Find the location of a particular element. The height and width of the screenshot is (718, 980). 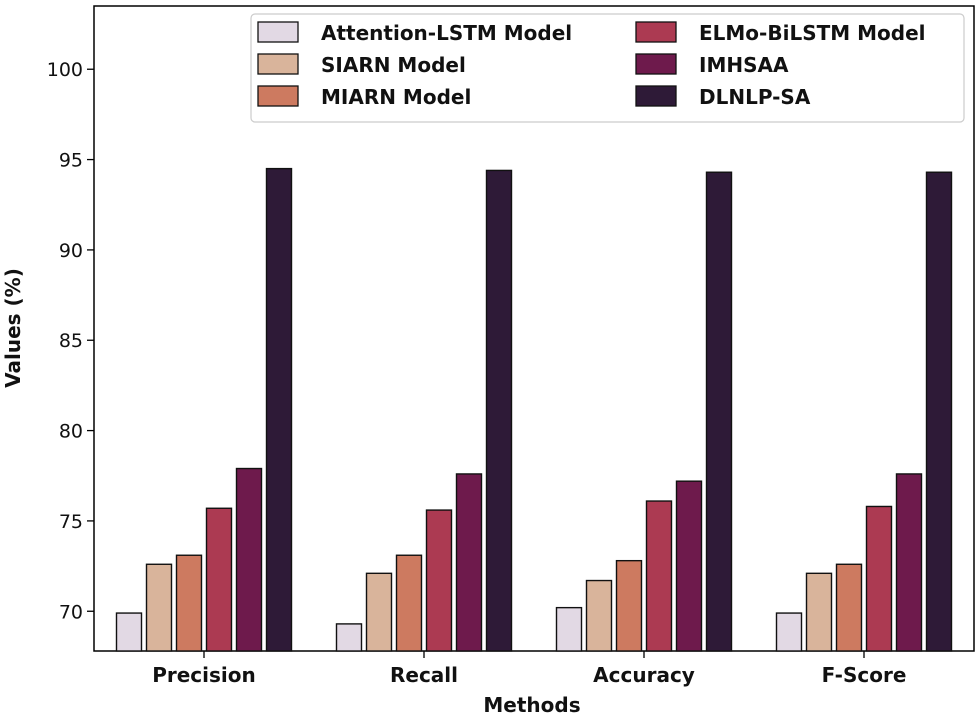

legend-label: SIARN Model is located at coordinates (393, 65).